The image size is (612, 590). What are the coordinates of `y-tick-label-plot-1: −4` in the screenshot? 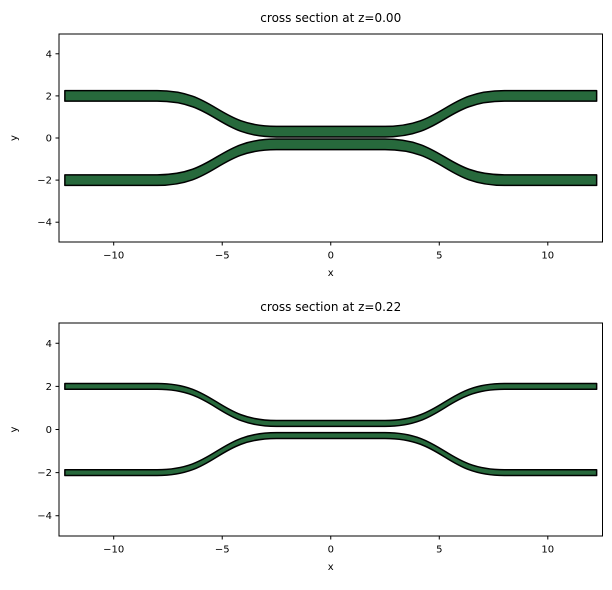 It's located at (44, 223).